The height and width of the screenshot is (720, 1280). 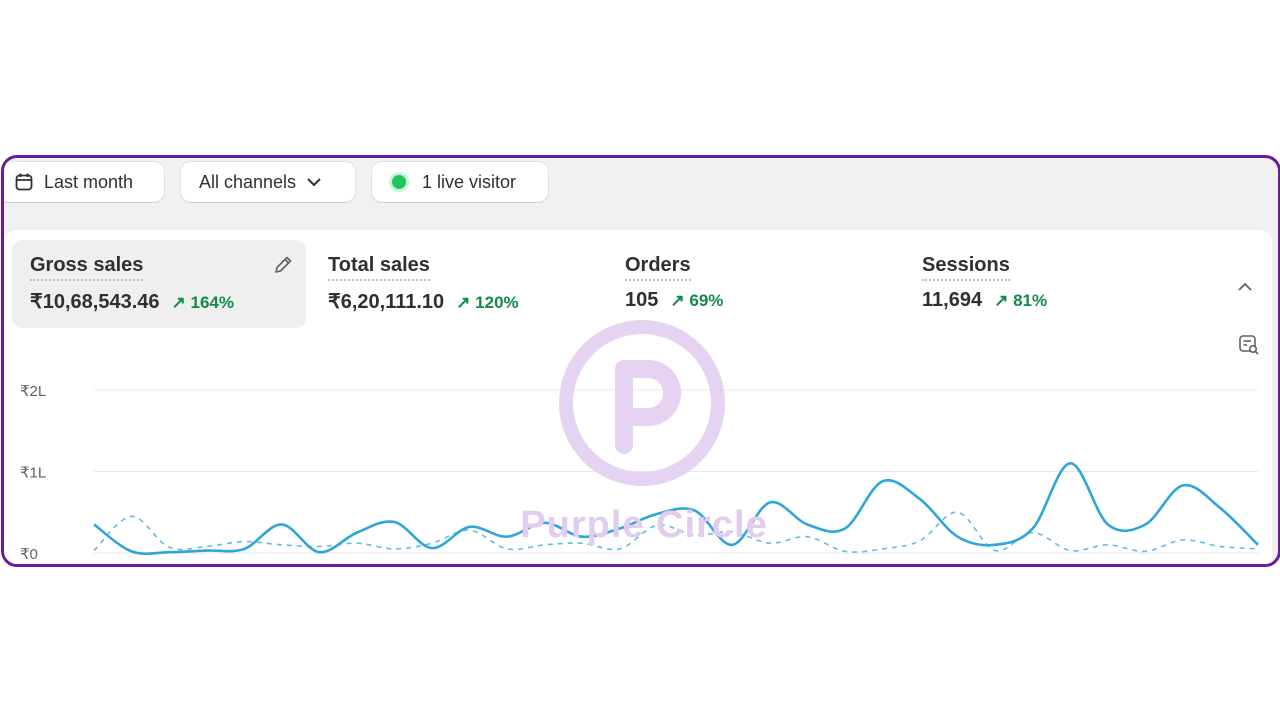 What do you see at coordinates (379, 267) in the screenshot?
I see `metric-title: Total sales` at bounding box center [379, 267].